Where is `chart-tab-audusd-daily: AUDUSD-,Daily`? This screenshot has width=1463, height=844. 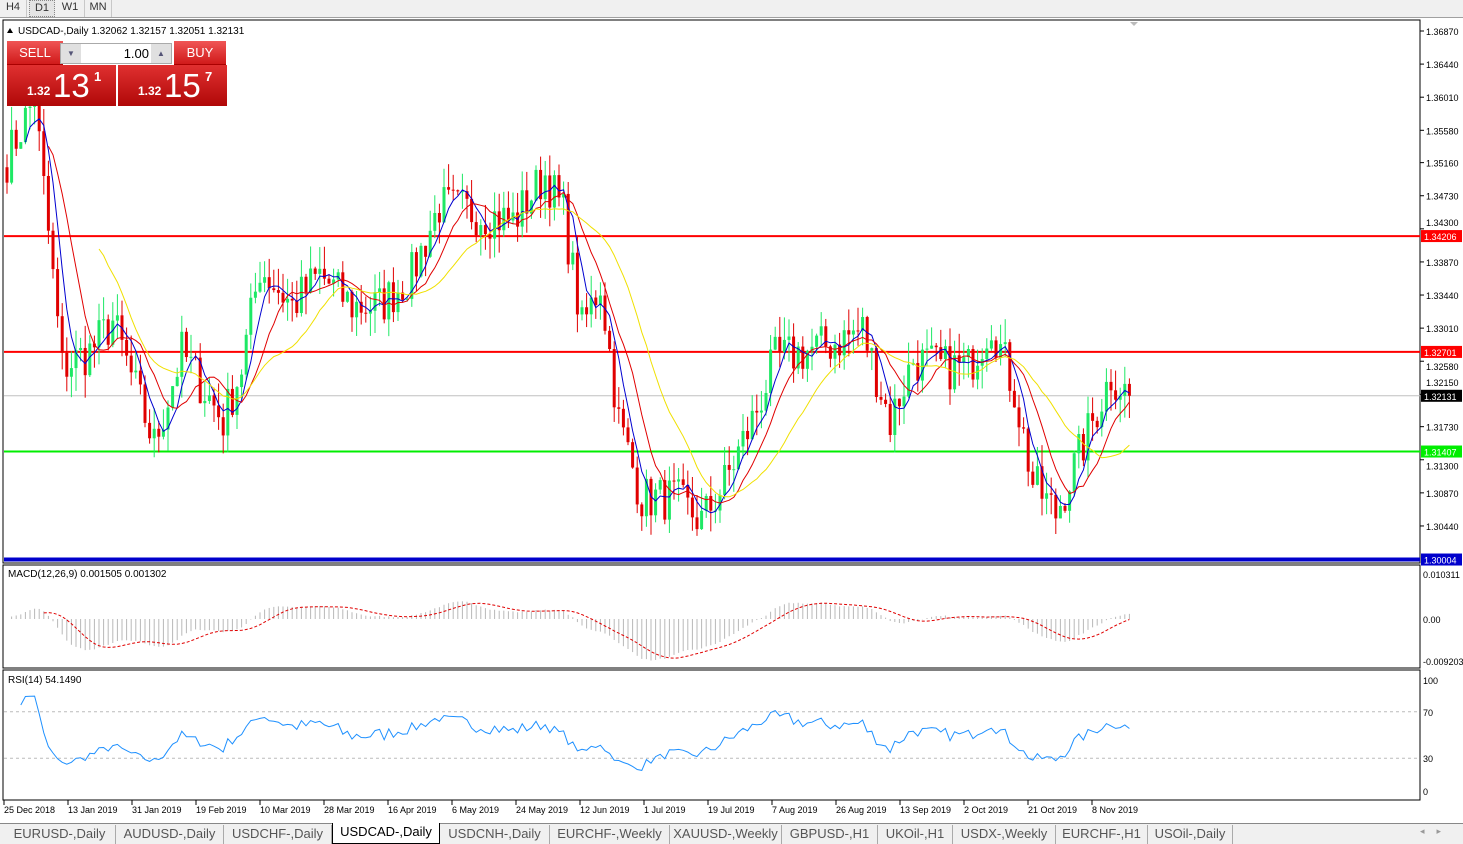 chart-tab-audusd-daily: AUDUSD-,Daily is located at coordinates (170, 834).